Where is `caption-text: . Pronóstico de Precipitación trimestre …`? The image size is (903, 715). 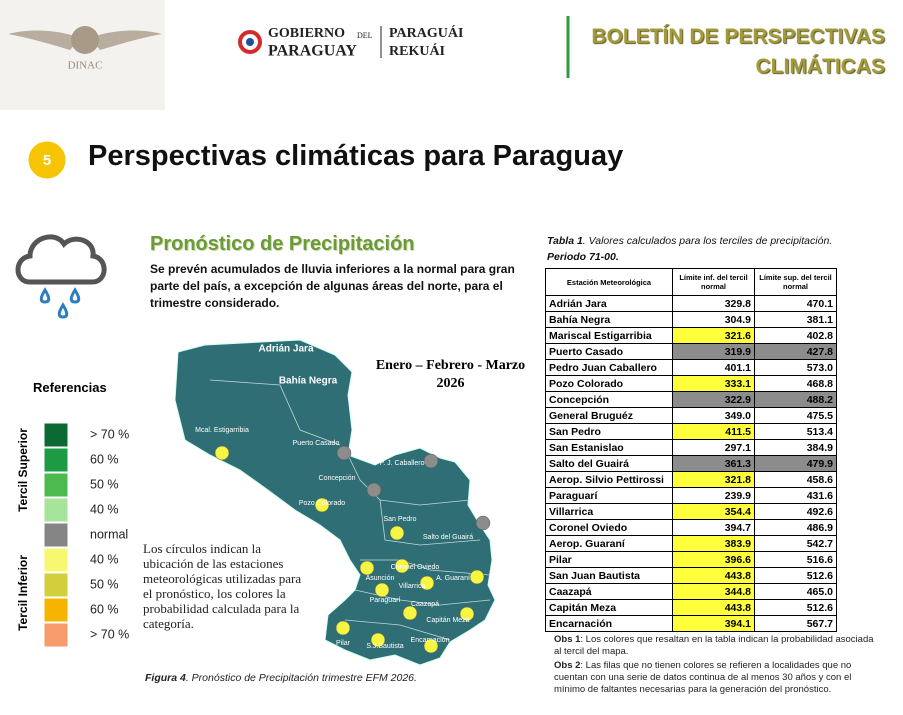 caption-text: . Pronóstico de Precipitación trimestre … is located at coordinates (301, 678).